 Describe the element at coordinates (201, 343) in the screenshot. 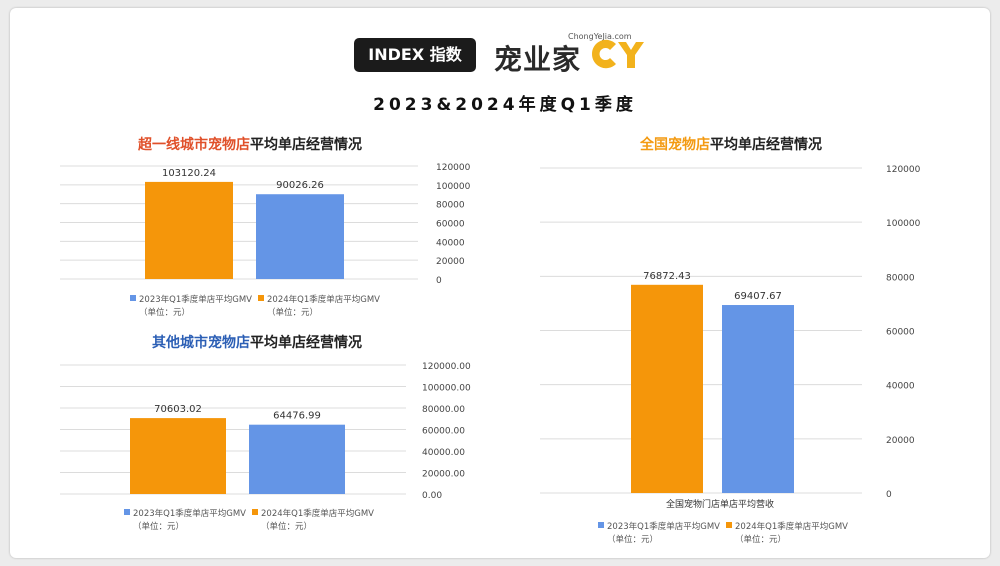

I see `chart-title-other-accent: 其他城市宠物店` at that location.